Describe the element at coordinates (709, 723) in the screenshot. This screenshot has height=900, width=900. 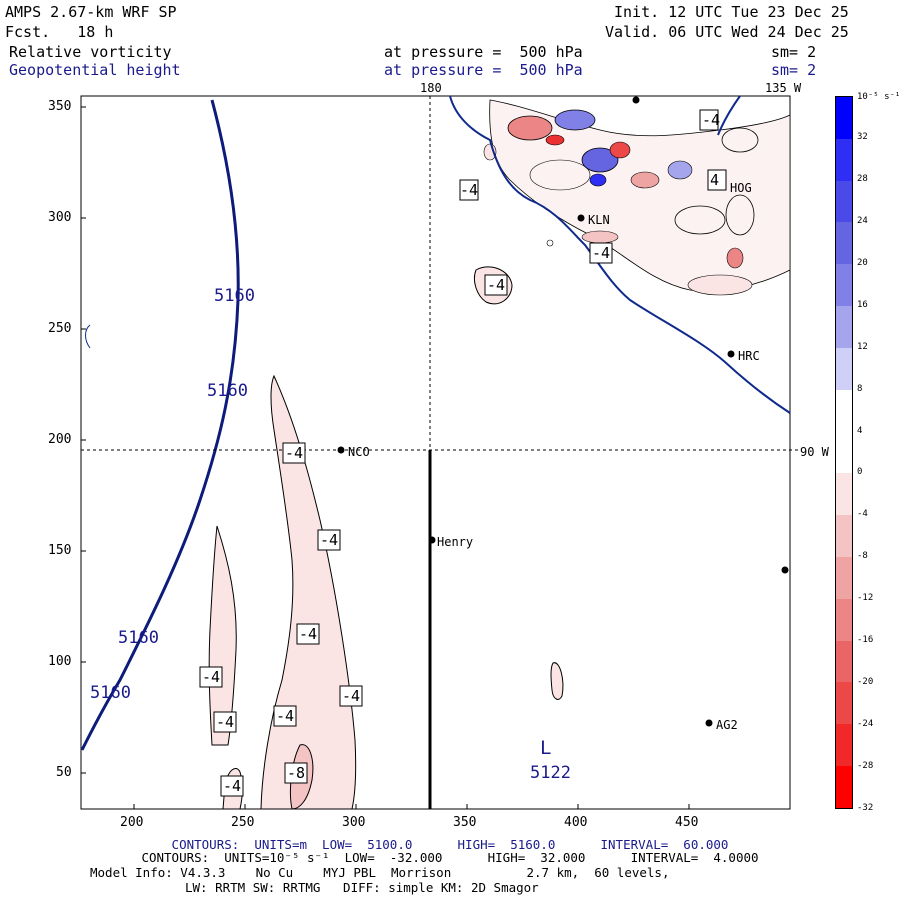
I see `station-ag2-marker` at that location.